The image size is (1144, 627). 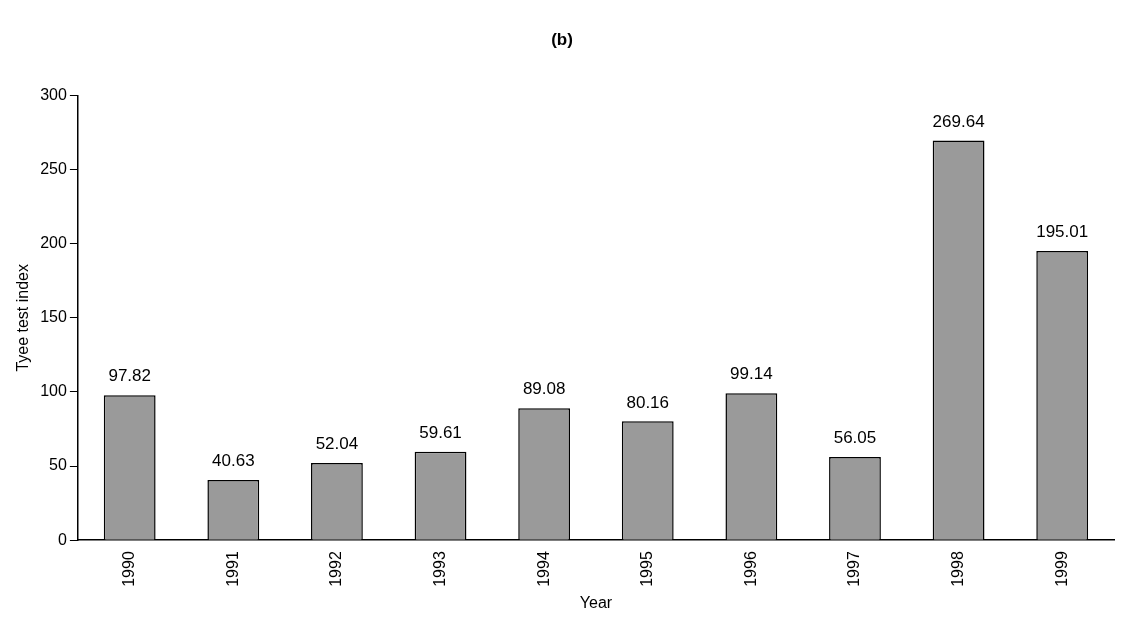 I want to click on y-tick-label: 0, so click(x=62, y=539).